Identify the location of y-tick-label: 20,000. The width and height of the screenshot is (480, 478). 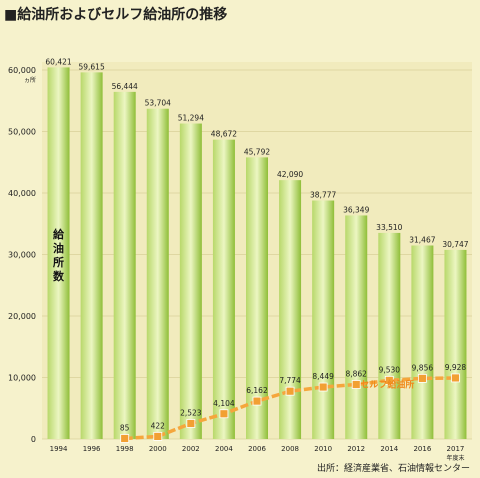
(22, 316).